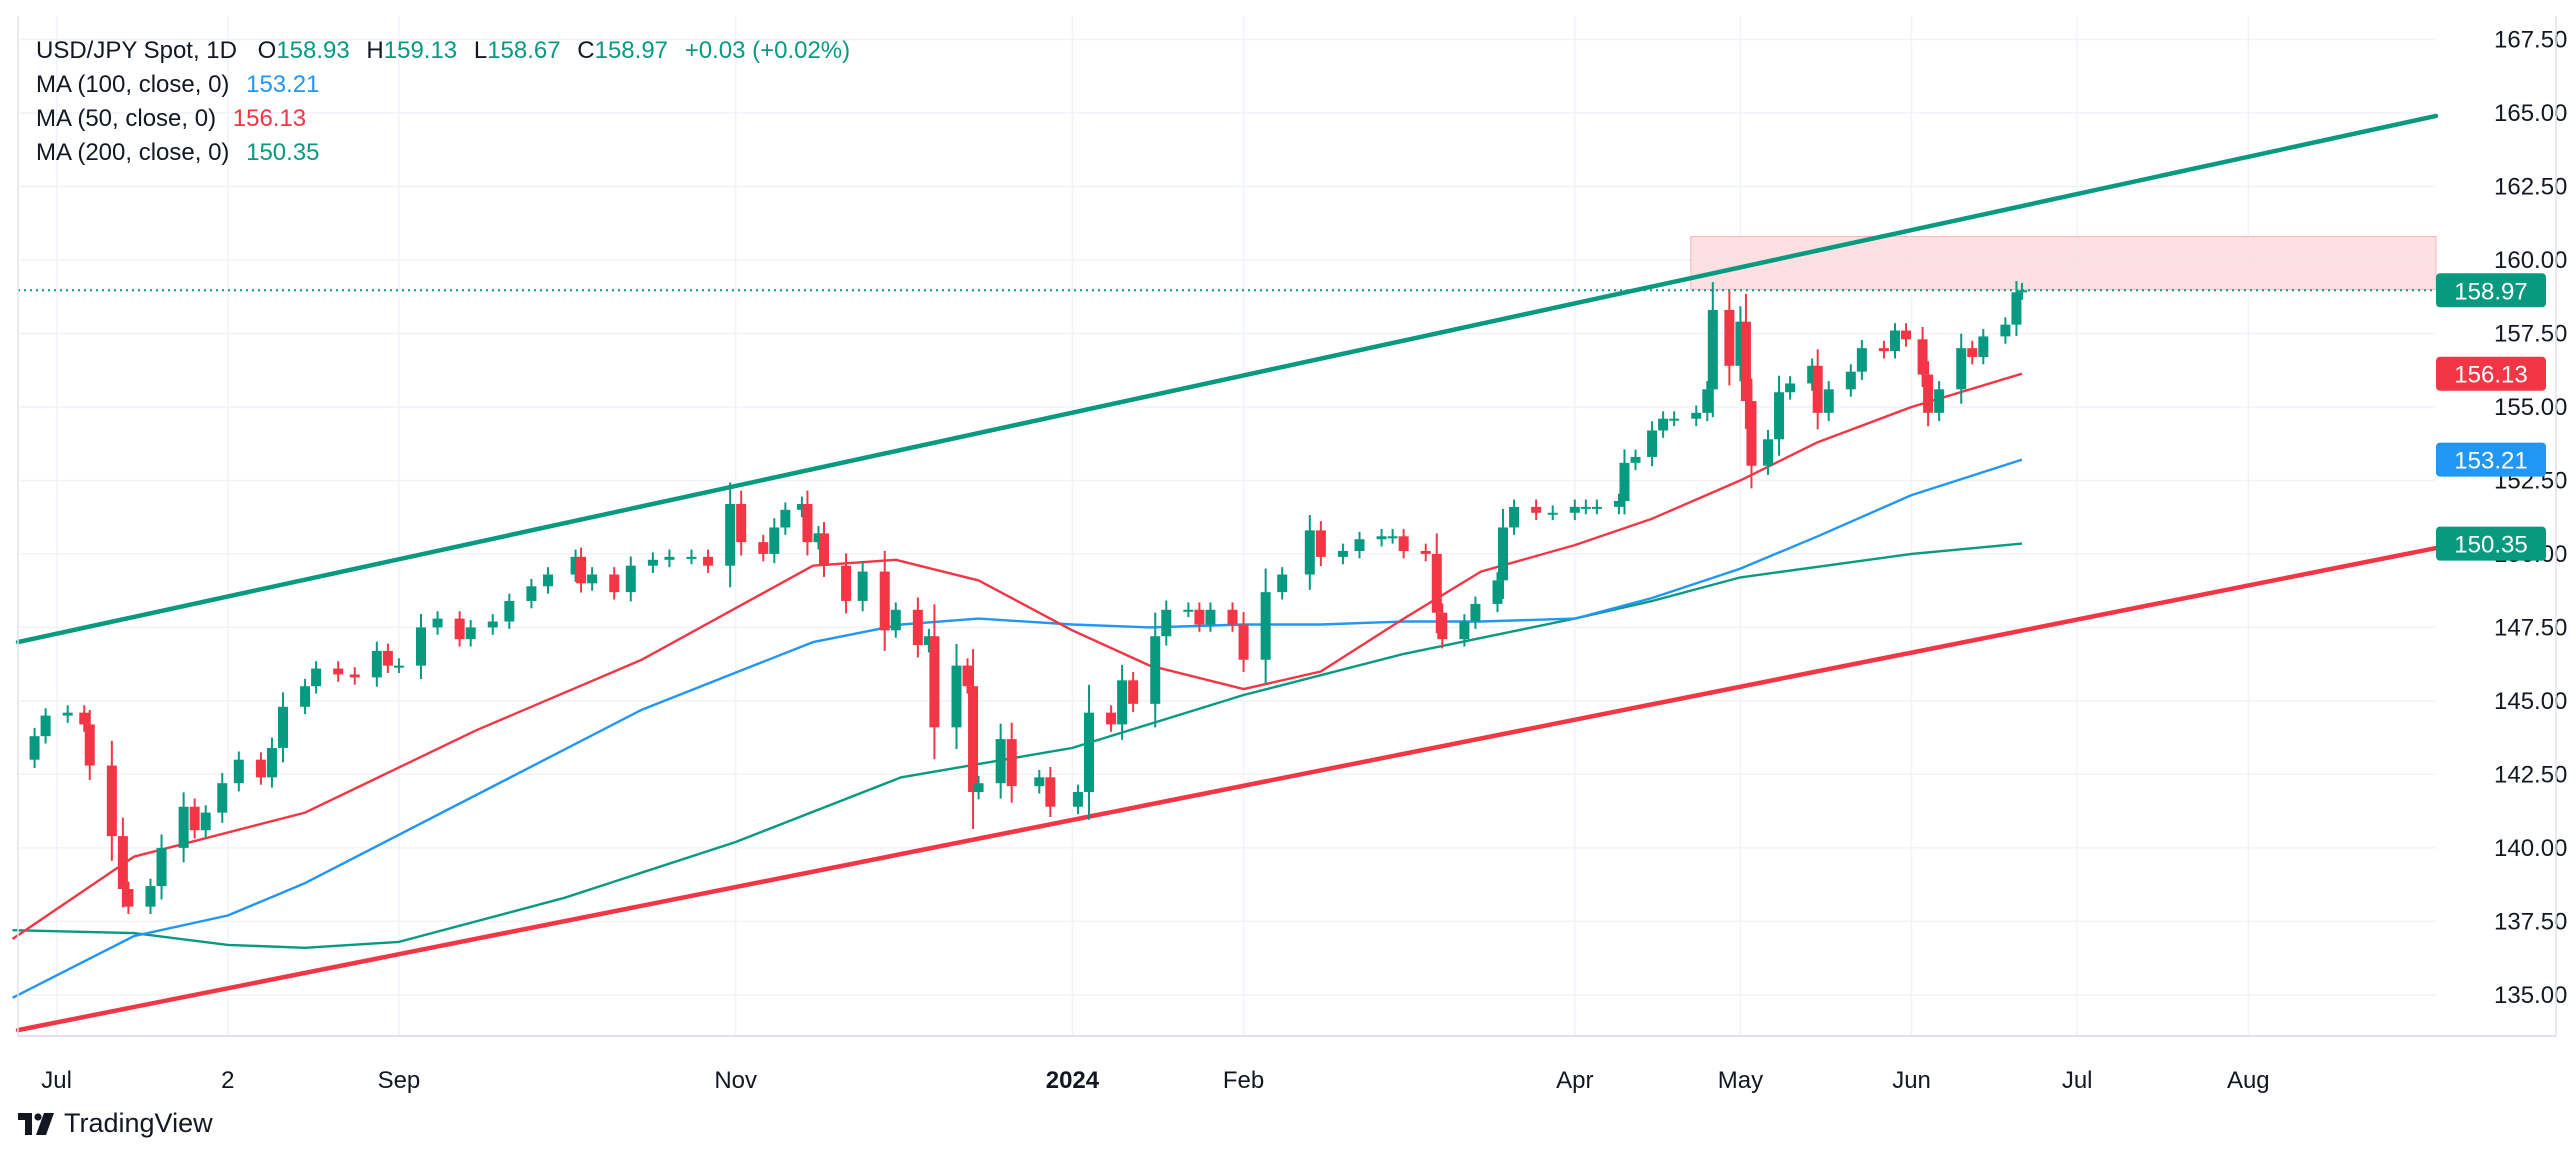 Image resolution: width=2576 pixels, height=1160 pixels. I want to click on x-tick-label: Apr, so click(1574, 1080).